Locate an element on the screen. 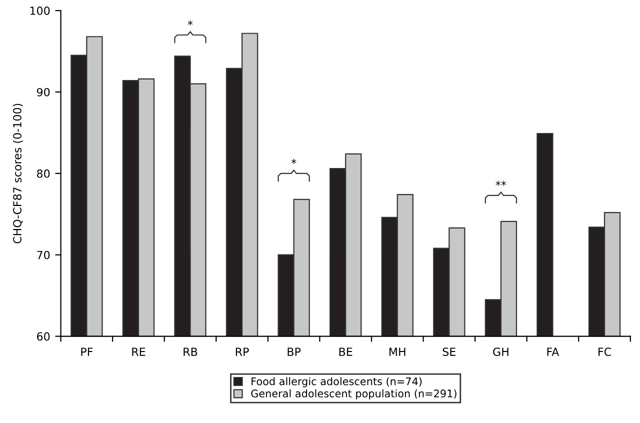  y-tick-label: 70 is located at coordinates (43, 255).